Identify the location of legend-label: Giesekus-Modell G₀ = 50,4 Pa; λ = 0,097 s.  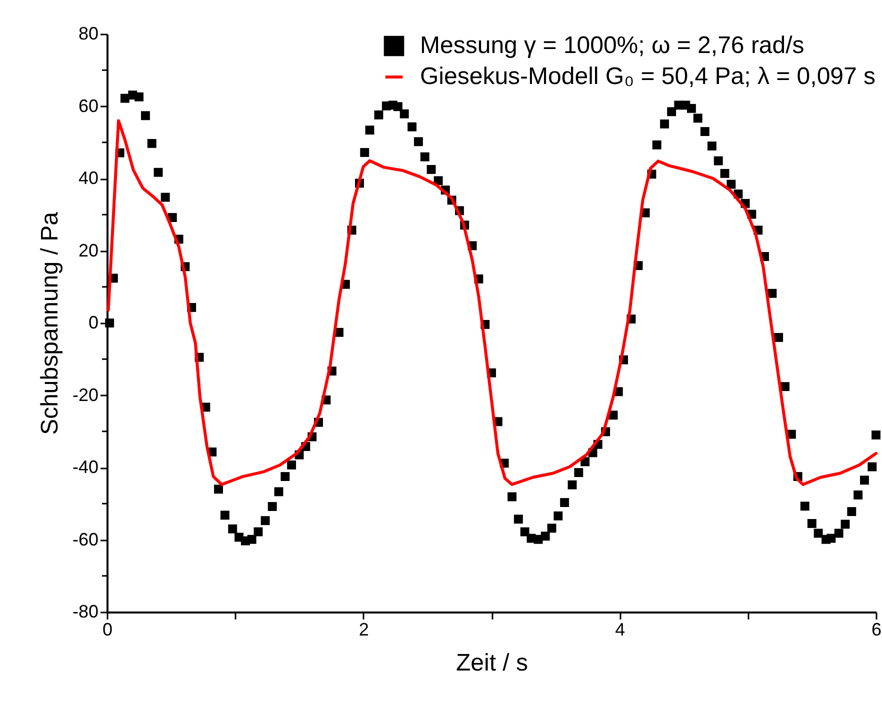
(648, 76).